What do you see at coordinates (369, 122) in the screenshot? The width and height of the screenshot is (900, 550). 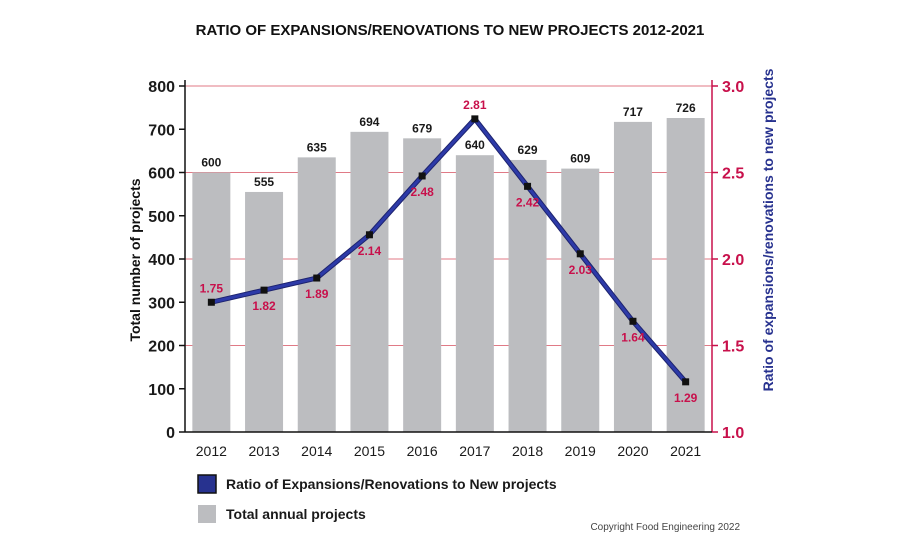 I see `bar-value-label: 694` at bounding box center [369, 122].